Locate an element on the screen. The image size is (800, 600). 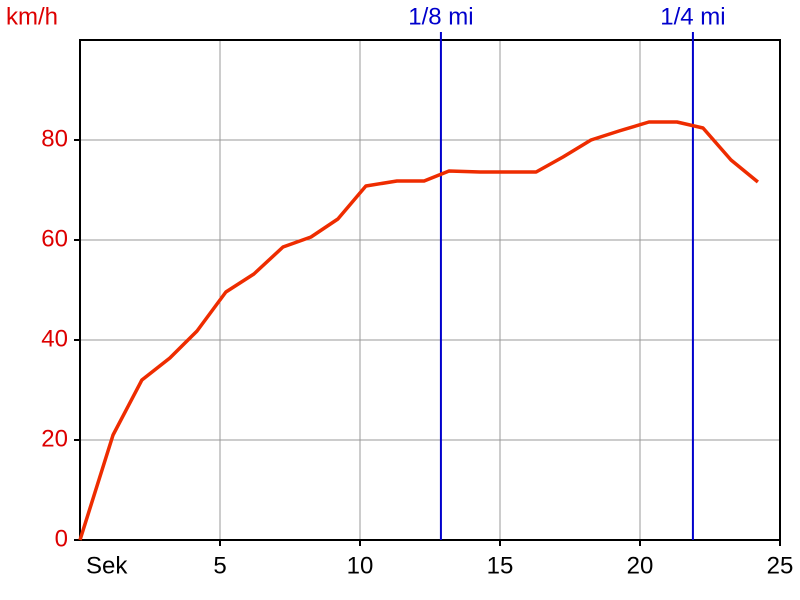
y-tick-label: 60 is located at coordinates (54, 238).